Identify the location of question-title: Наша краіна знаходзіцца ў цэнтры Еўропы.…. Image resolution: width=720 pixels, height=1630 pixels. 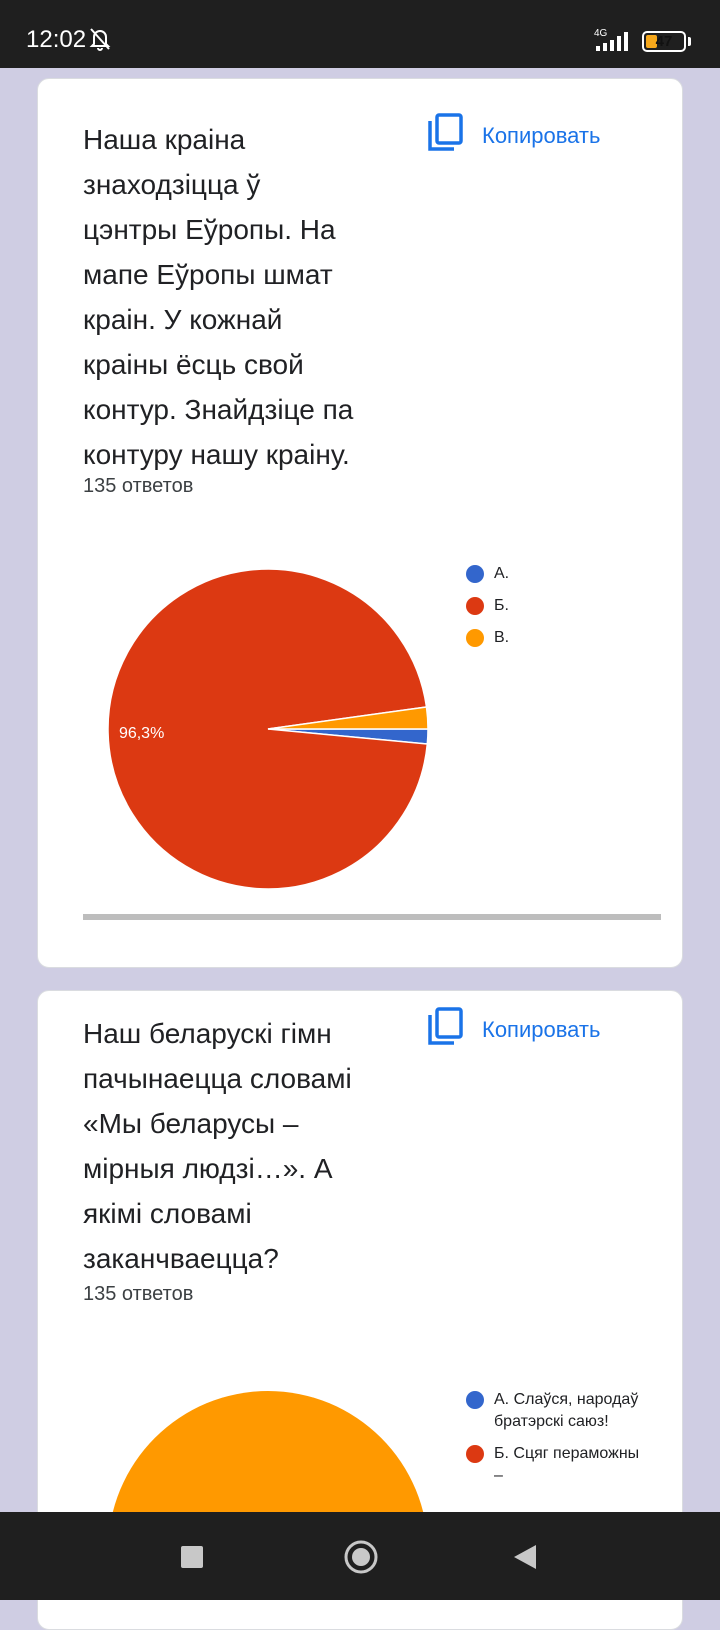
(218, 297).